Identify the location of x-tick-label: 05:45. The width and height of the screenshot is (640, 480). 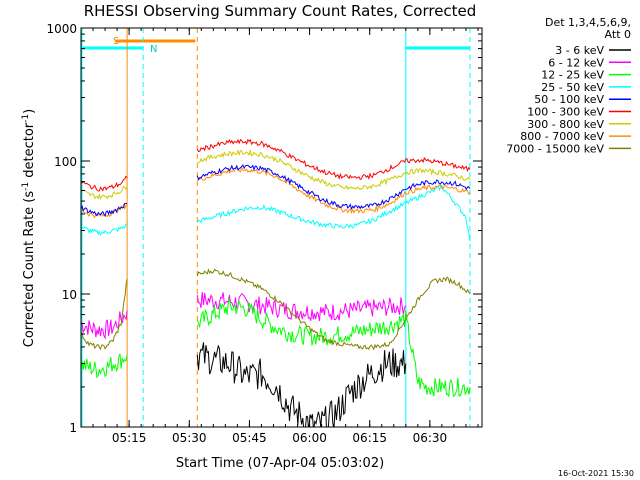
(249, 438).